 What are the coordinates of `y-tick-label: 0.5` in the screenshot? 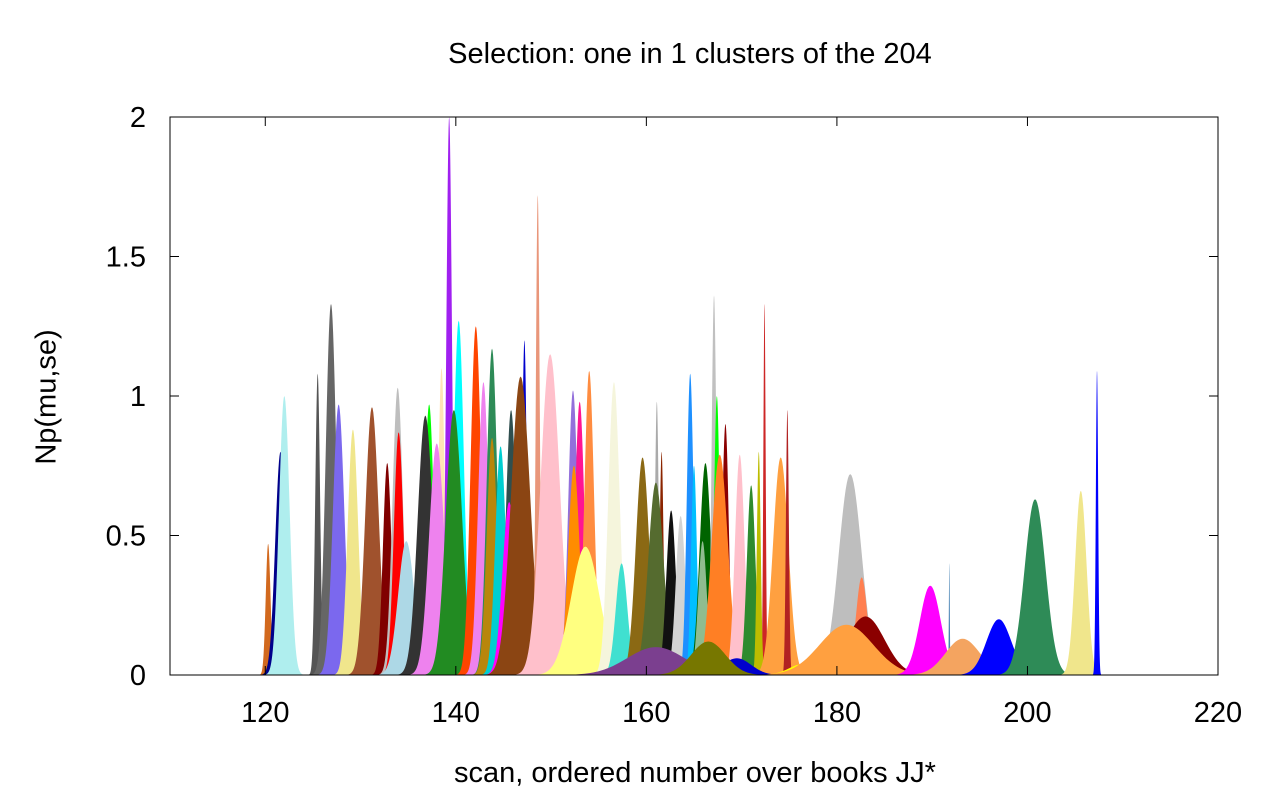 It's located at (126, 537).